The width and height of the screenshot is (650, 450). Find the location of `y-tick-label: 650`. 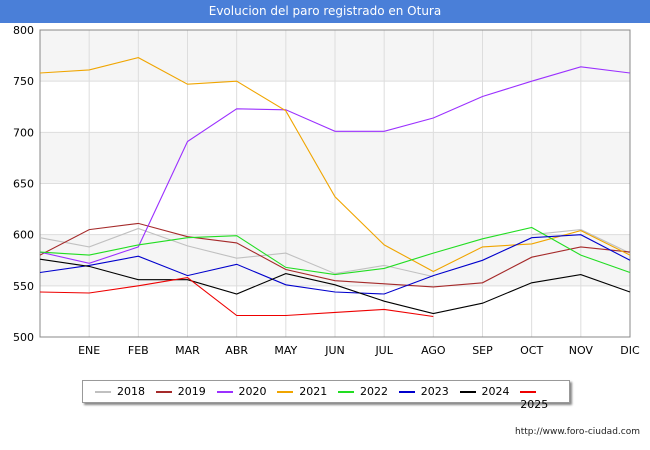

y-tick-label: 650 is located at coordinates (23, 184).